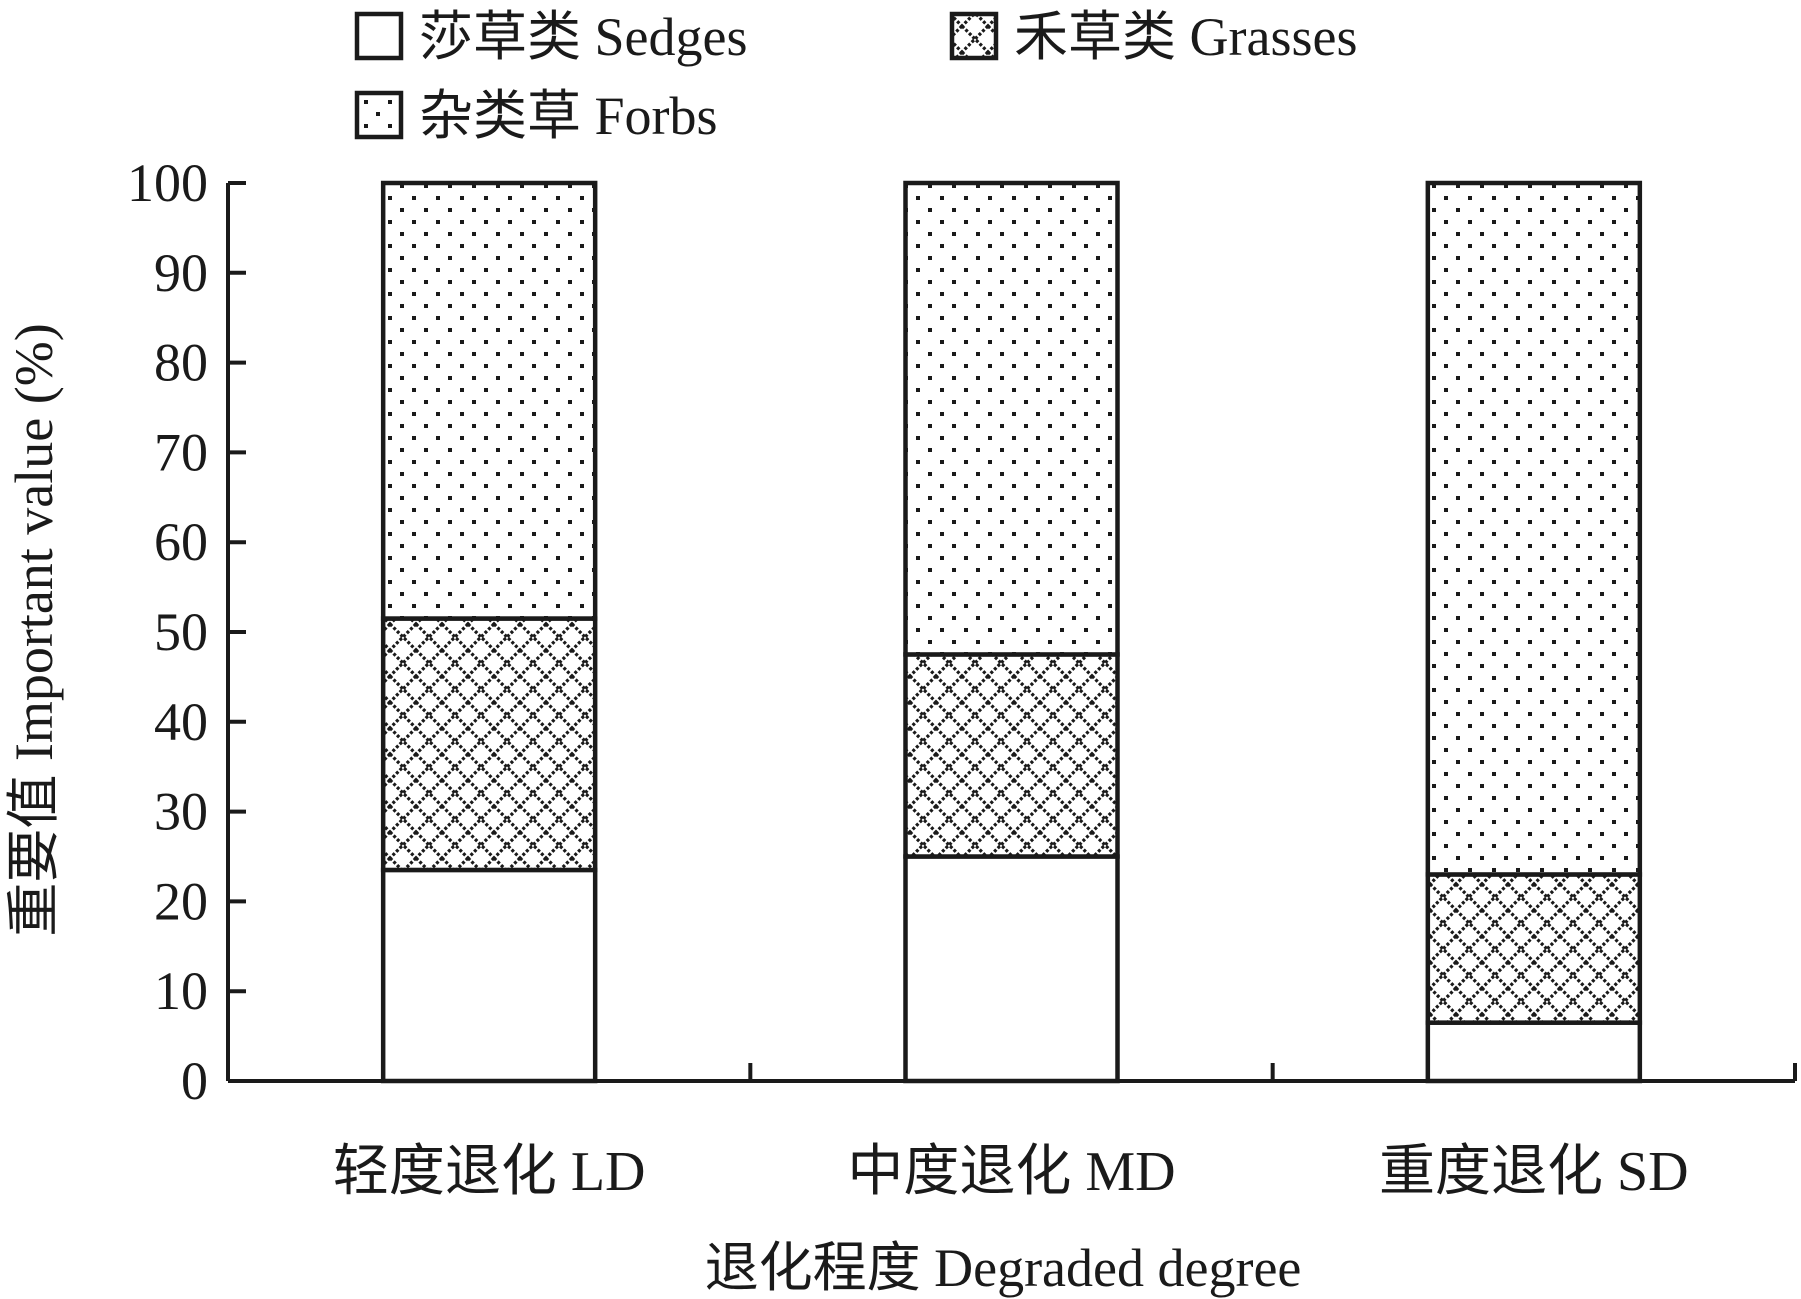  What do you see at coordinates (181, 632) in the screenshot?
I see `y-tick-label: 50` at bounding box center [181, 632].